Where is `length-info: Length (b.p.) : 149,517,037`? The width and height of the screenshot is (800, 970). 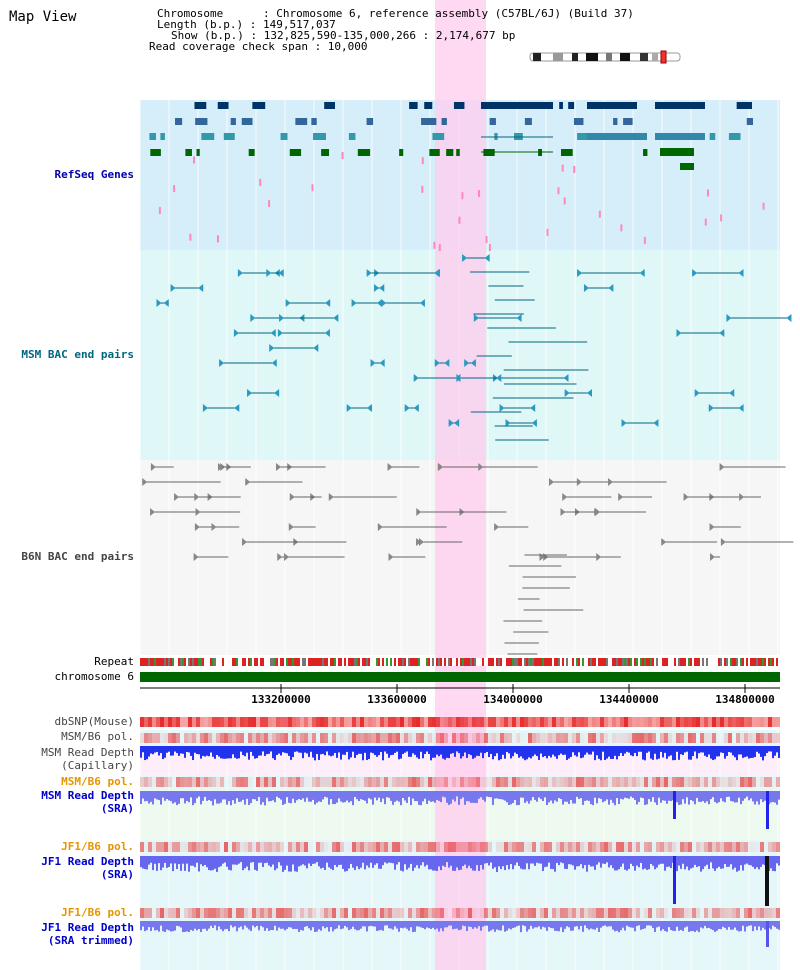 length-info: Length (b.p.) : 149,517,037 is located at coordinates (246, 24).